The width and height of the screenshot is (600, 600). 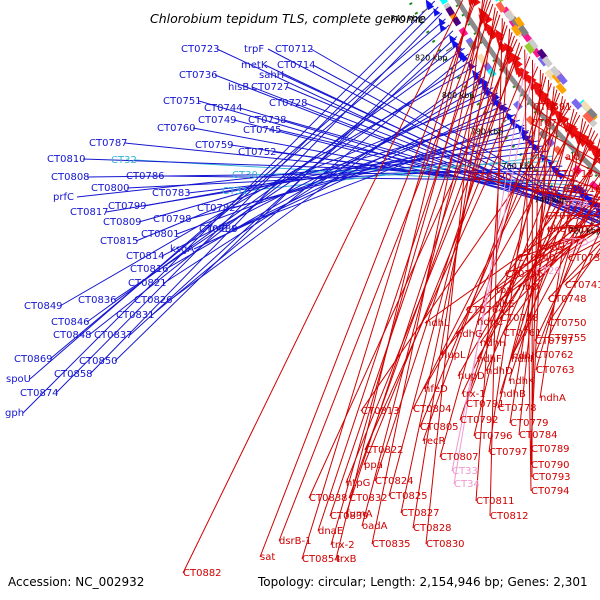 I want to click on reverse-gene-label: CT33, so click(x=465, y=471).